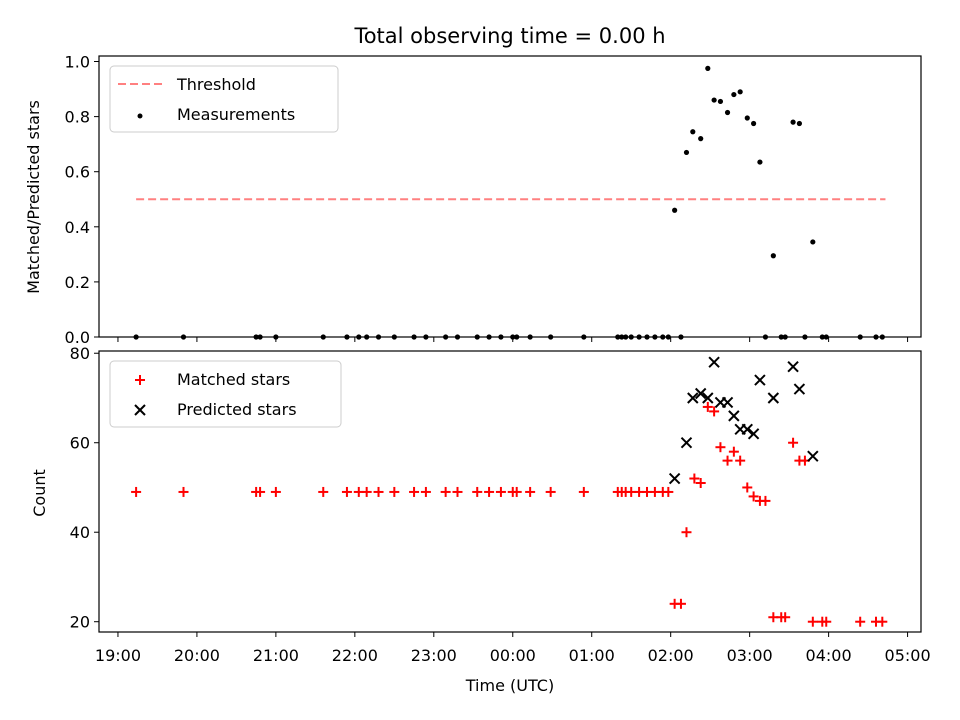 This screenshot has width=960, height=720. I want to click on top-y-tick-label: 0.2, so click(77, 282).